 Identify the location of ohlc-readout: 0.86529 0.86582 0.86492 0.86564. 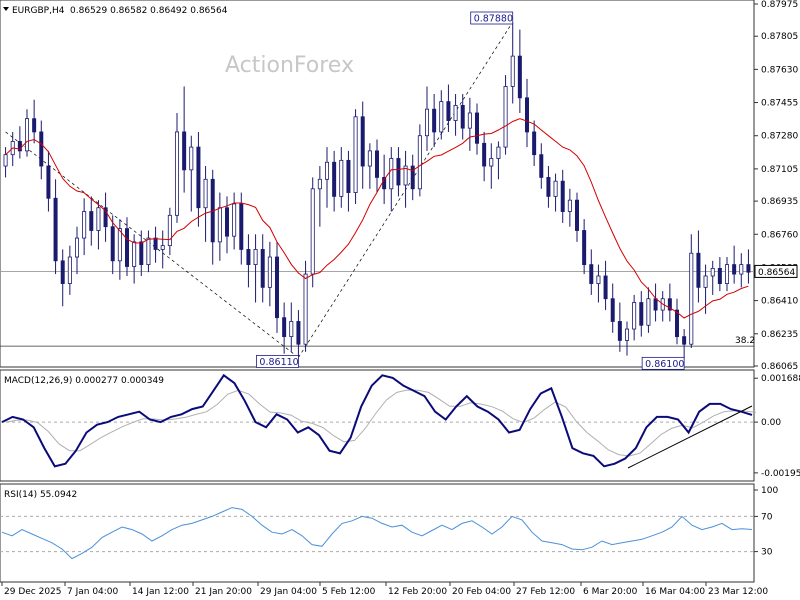
(149, 11).